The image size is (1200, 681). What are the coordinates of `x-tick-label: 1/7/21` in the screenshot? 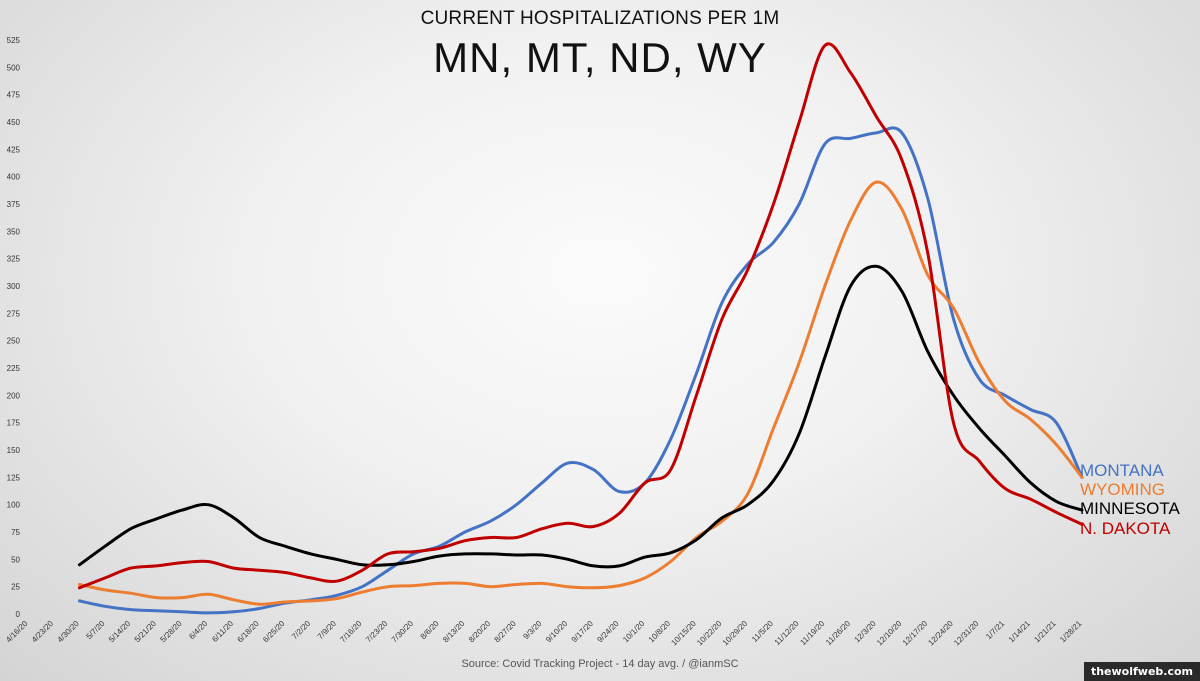 It's located at (995, 630).